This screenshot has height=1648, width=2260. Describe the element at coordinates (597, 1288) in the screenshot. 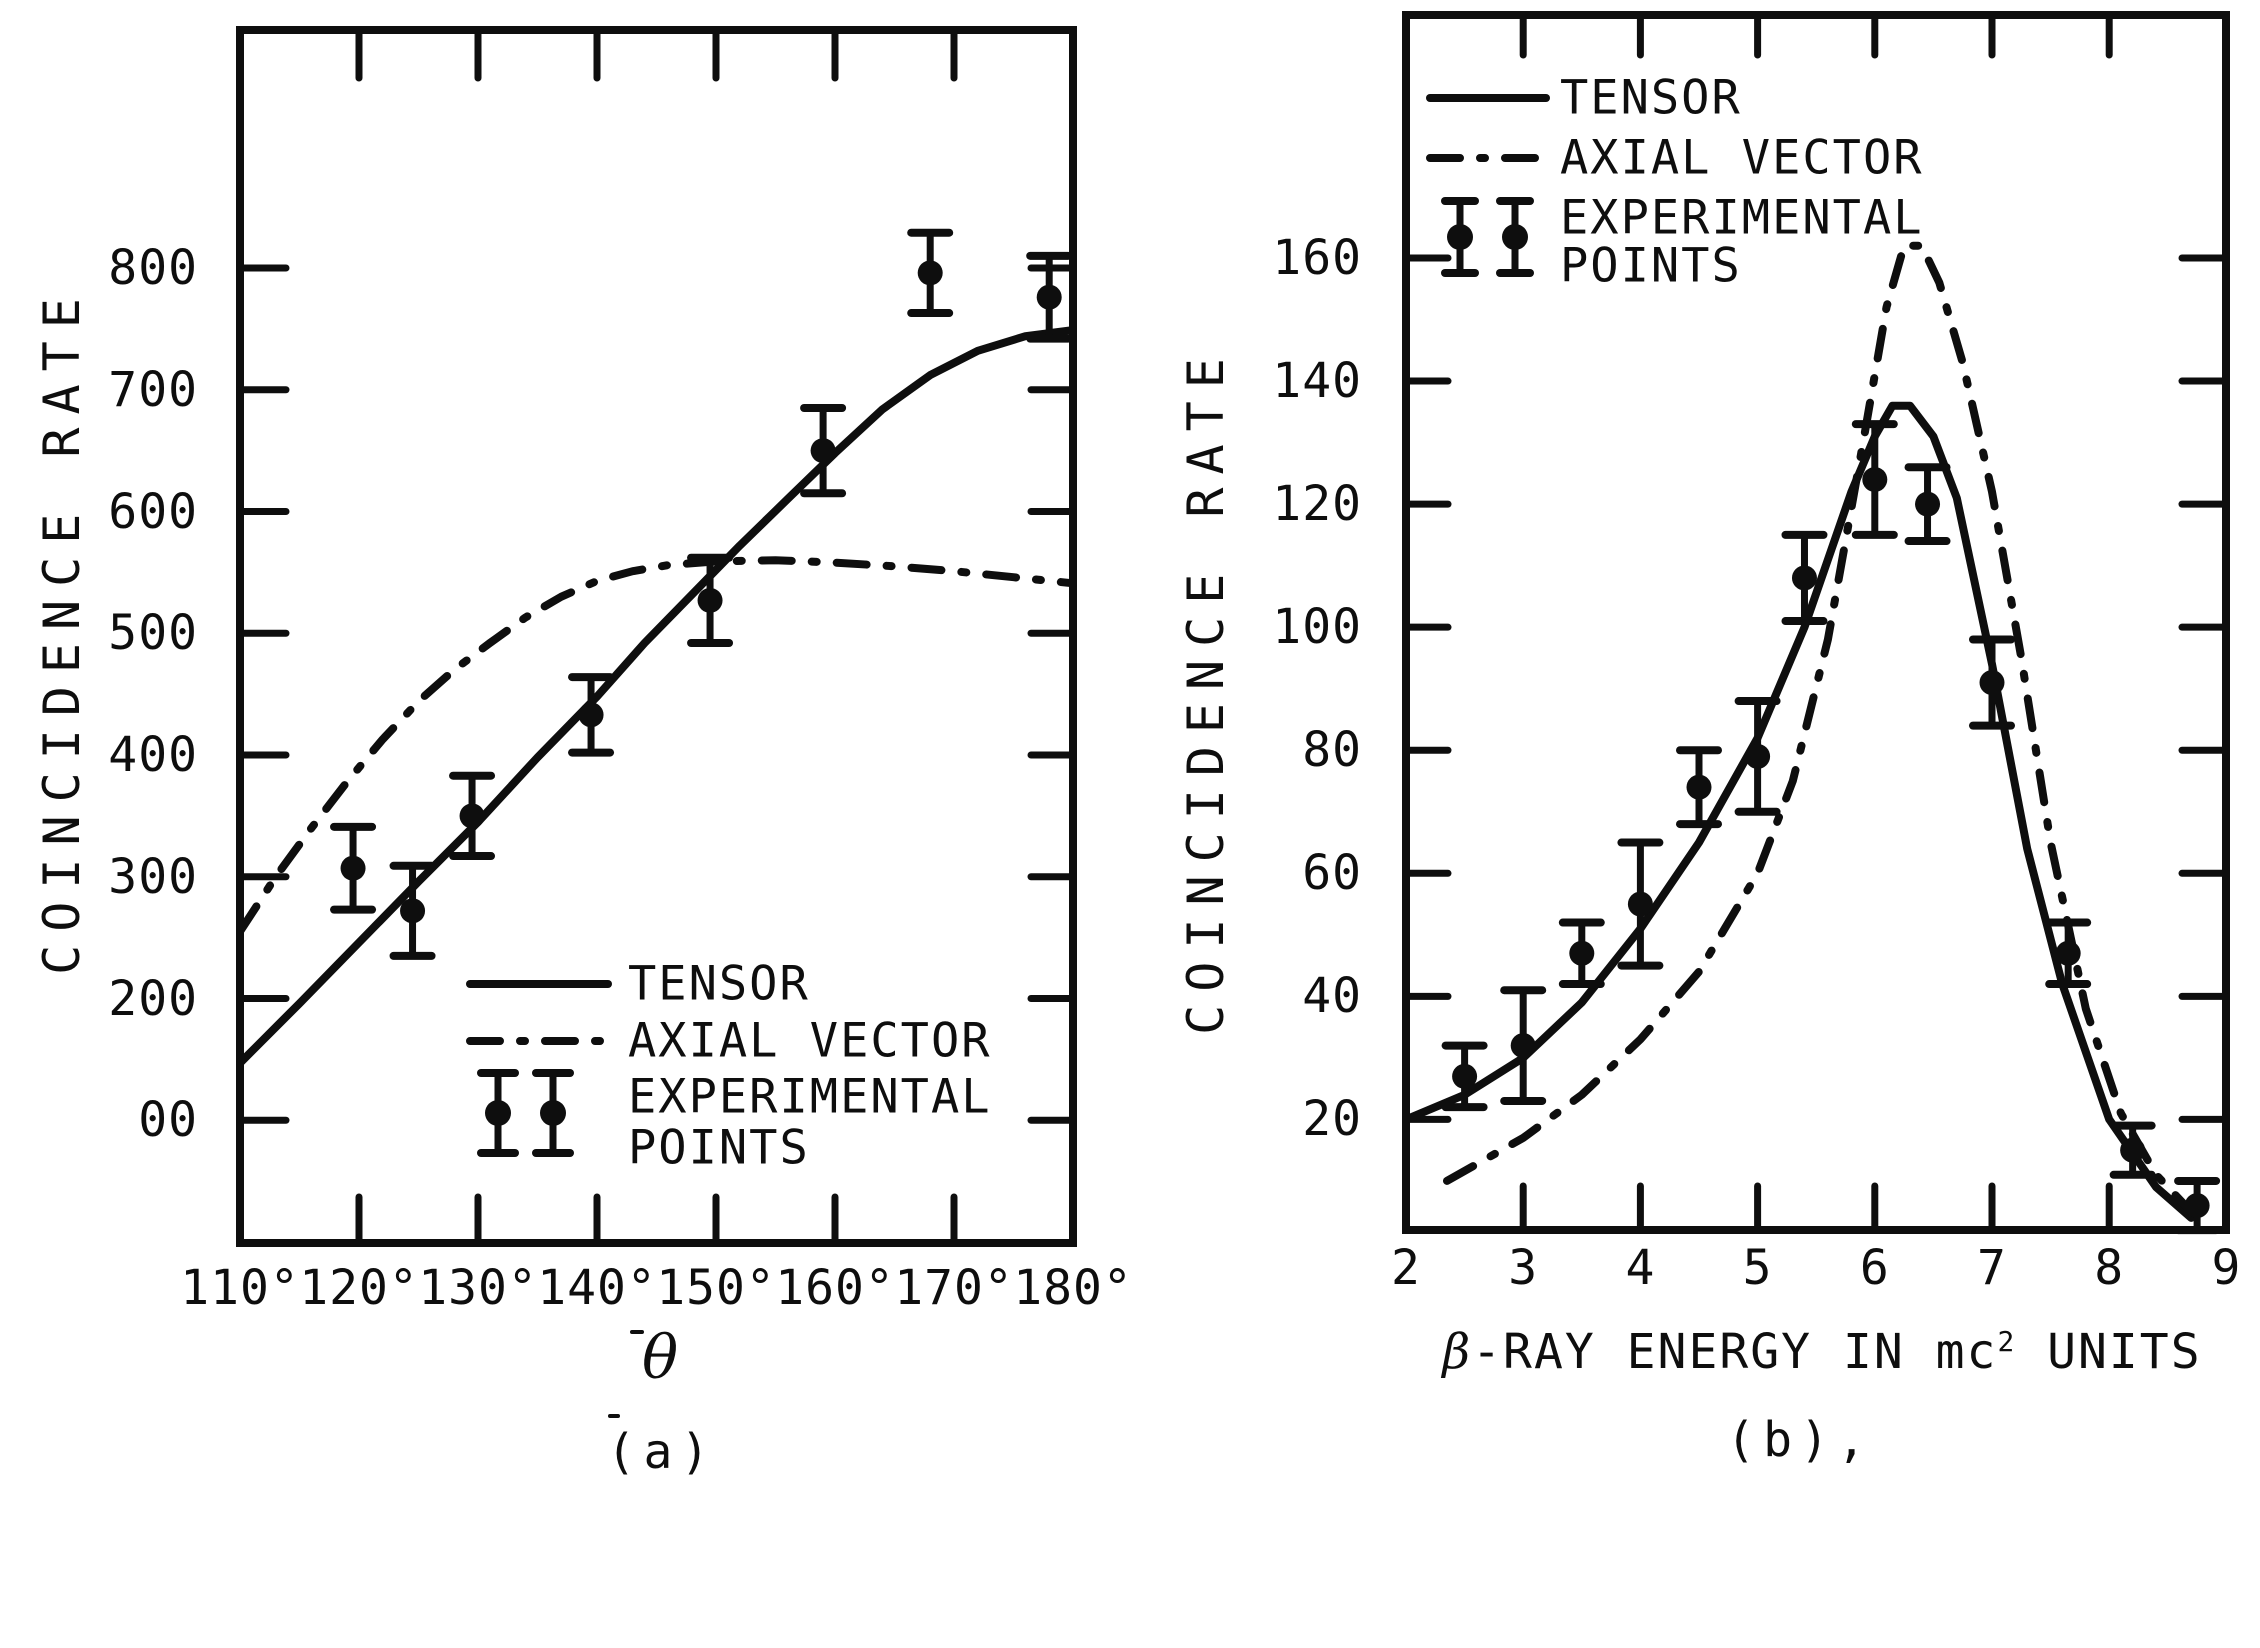

I see `x-tick-label-a-140: 140°` at that location.